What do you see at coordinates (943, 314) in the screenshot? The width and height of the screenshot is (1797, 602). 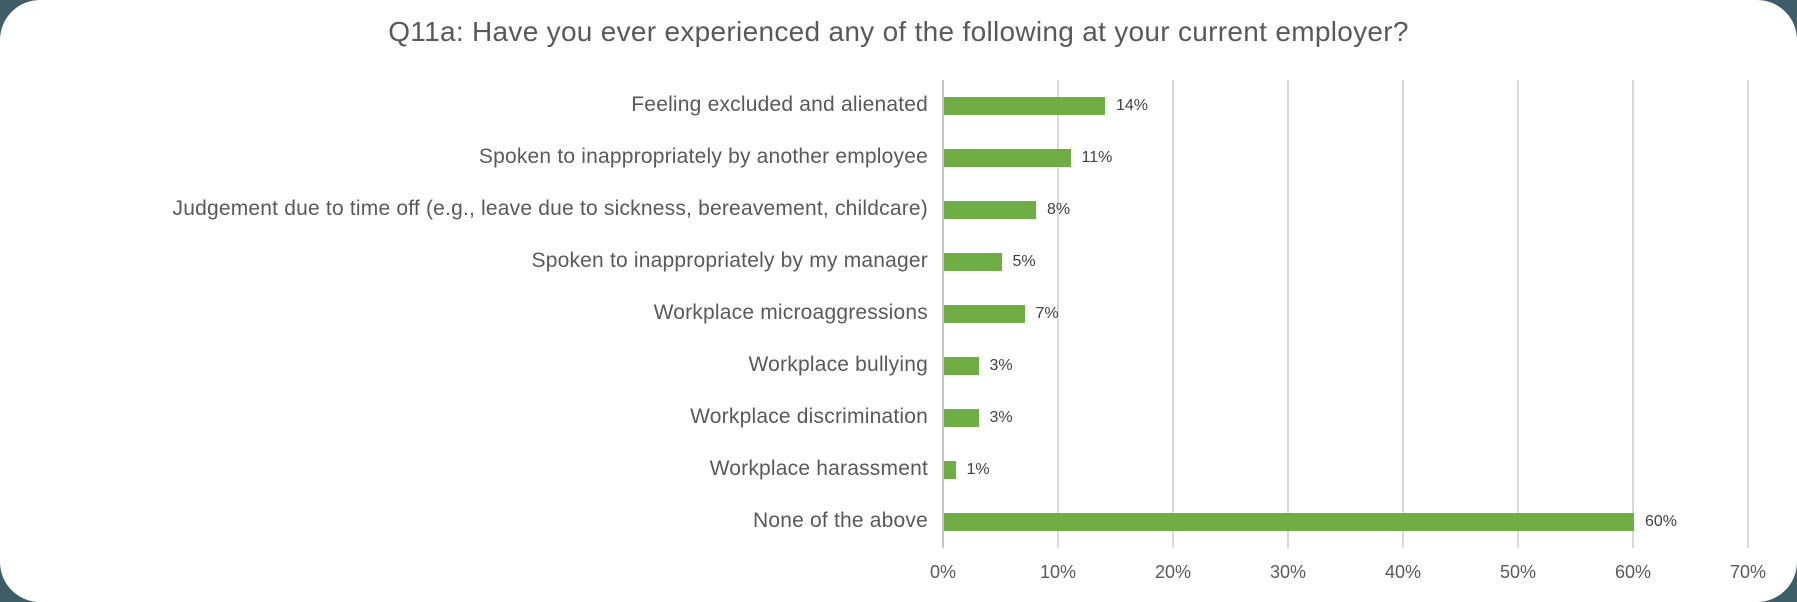 I see `value-axis-line` at bounding box center [943, 314].